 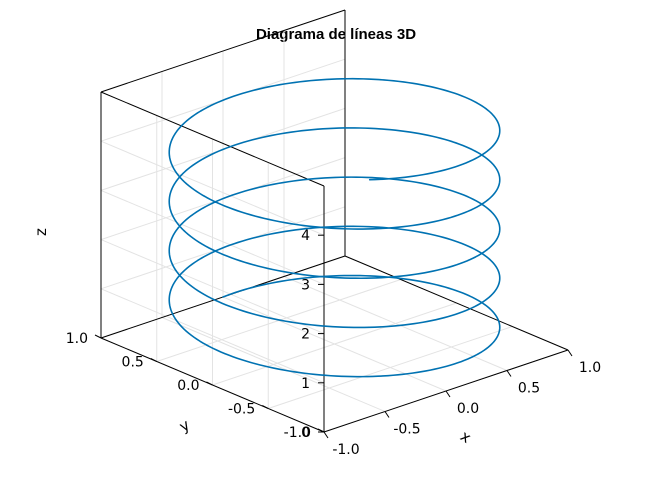 I want to click on y-tick-label: -0.5, so click(x=241, y=410).